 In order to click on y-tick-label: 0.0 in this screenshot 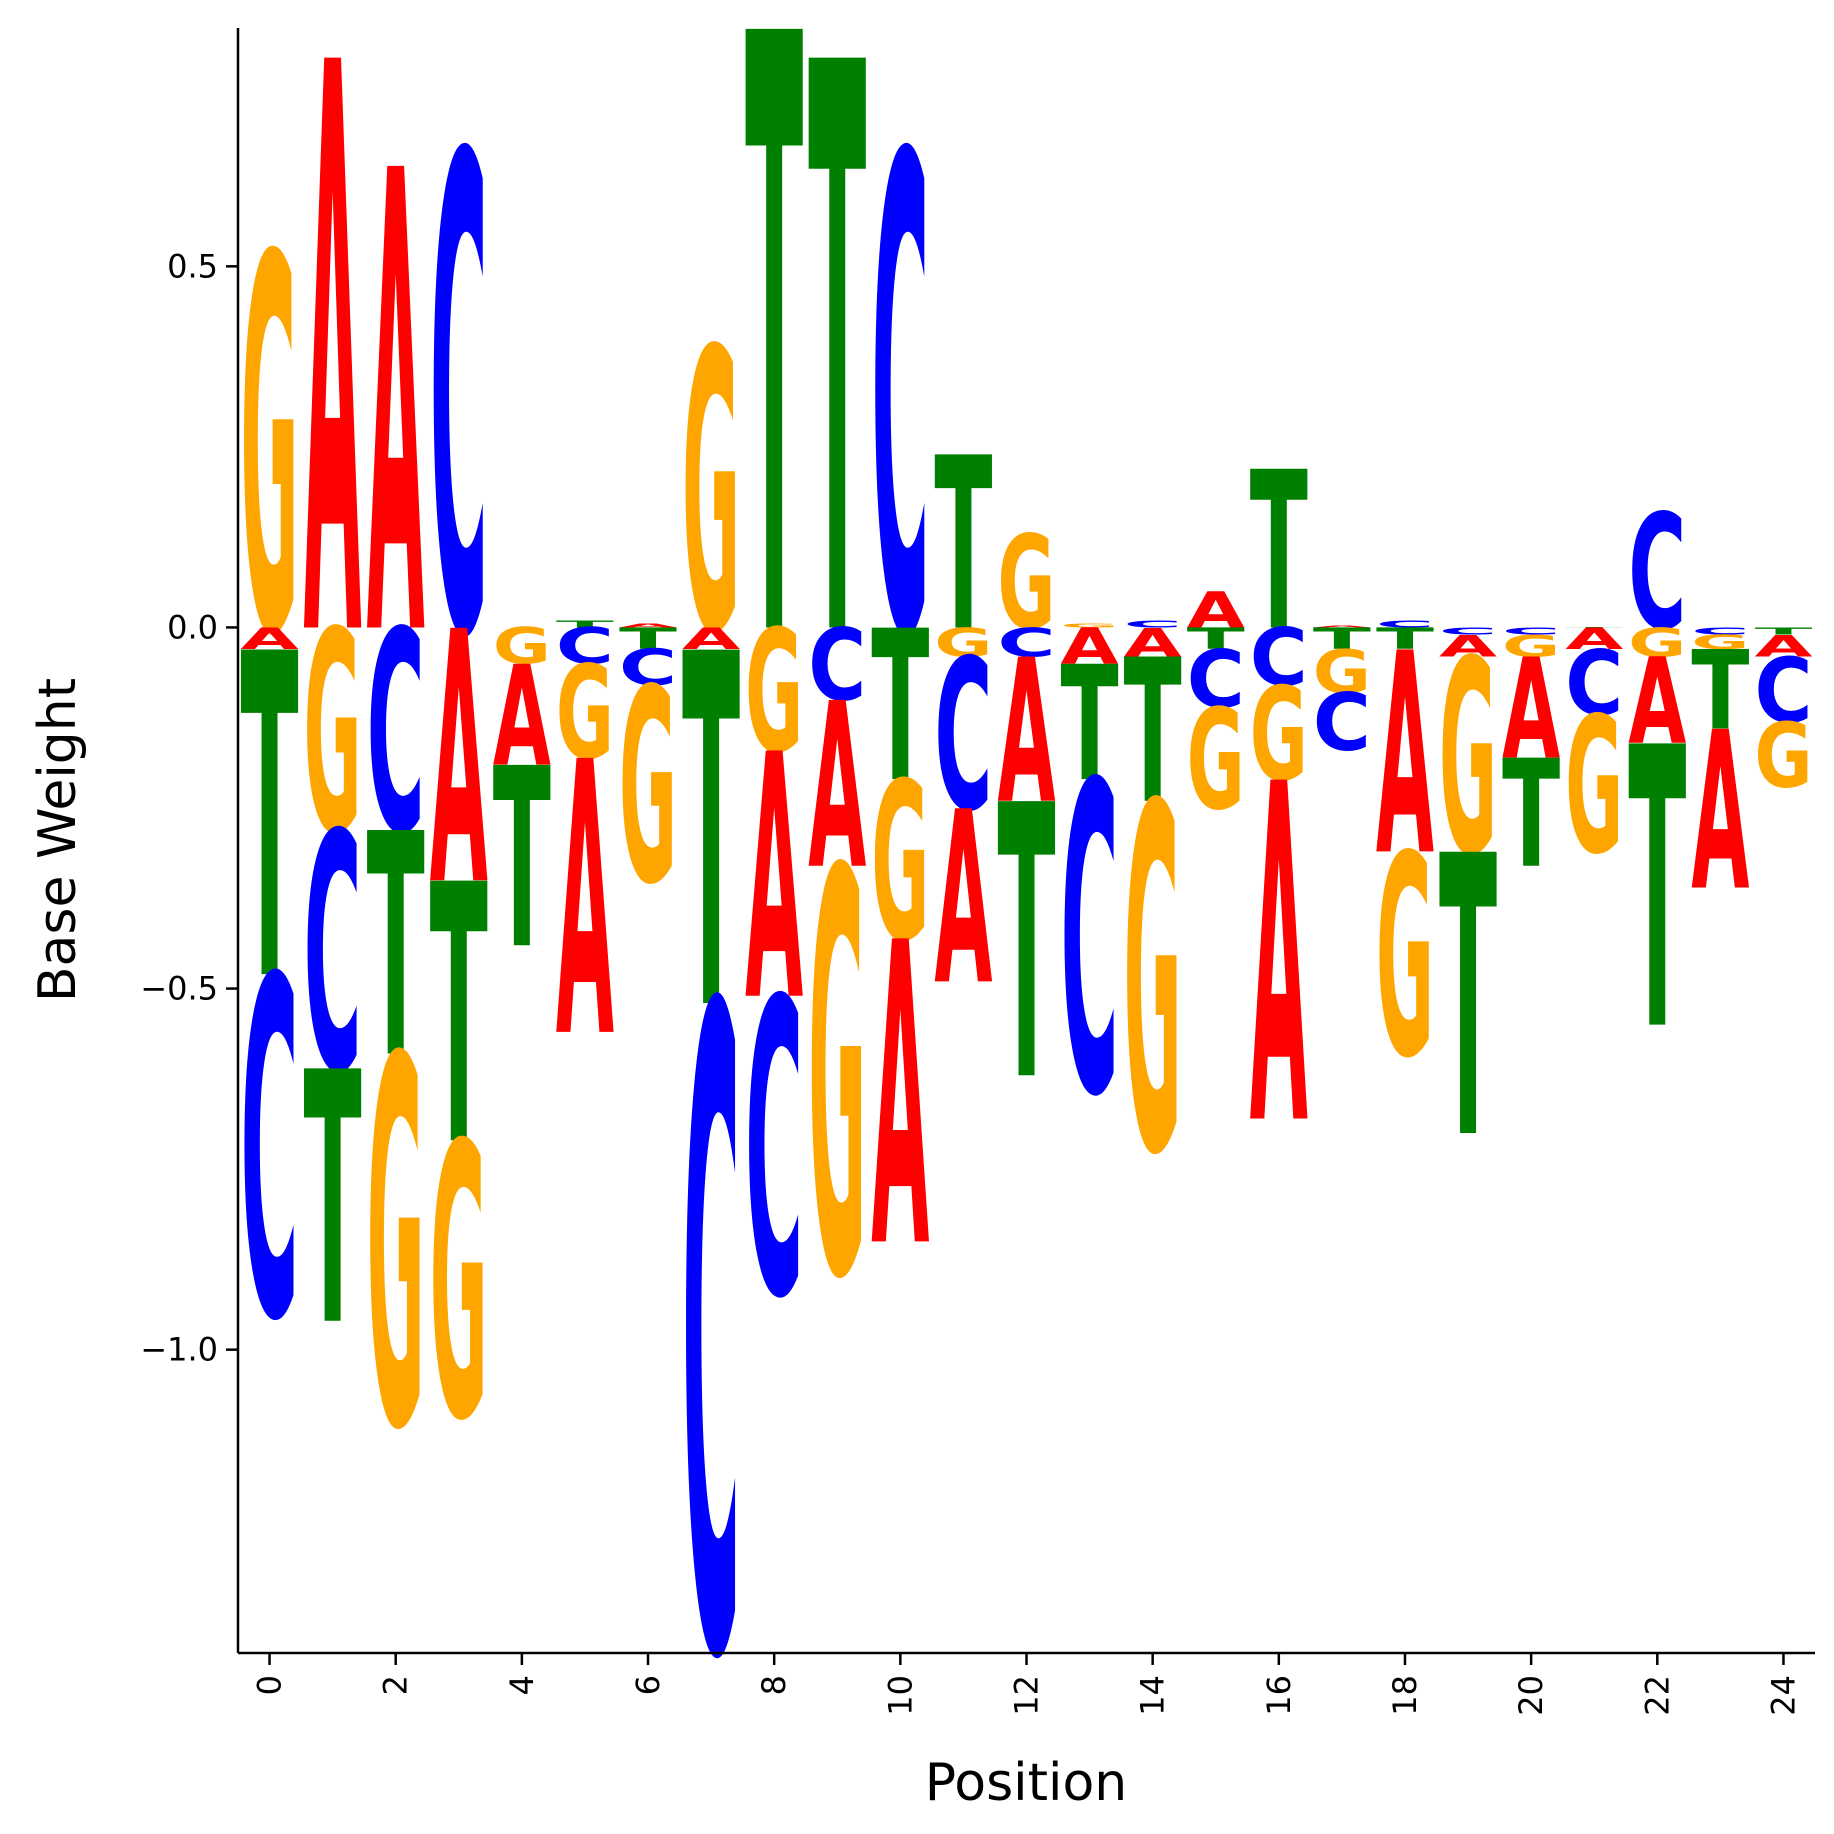, I will do `click(192, 627)`.